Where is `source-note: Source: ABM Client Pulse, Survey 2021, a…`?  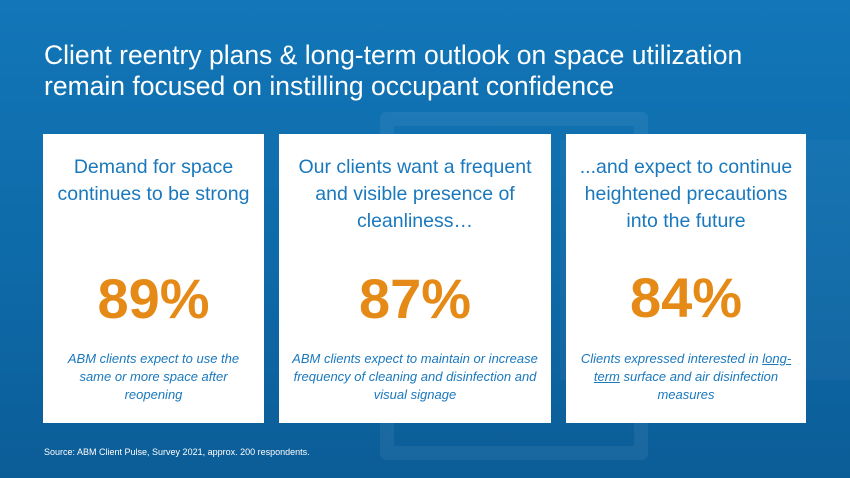
source-note: Source: ABM Client Pulse, Survey 2021, a… is located at coordinates (177, 452).